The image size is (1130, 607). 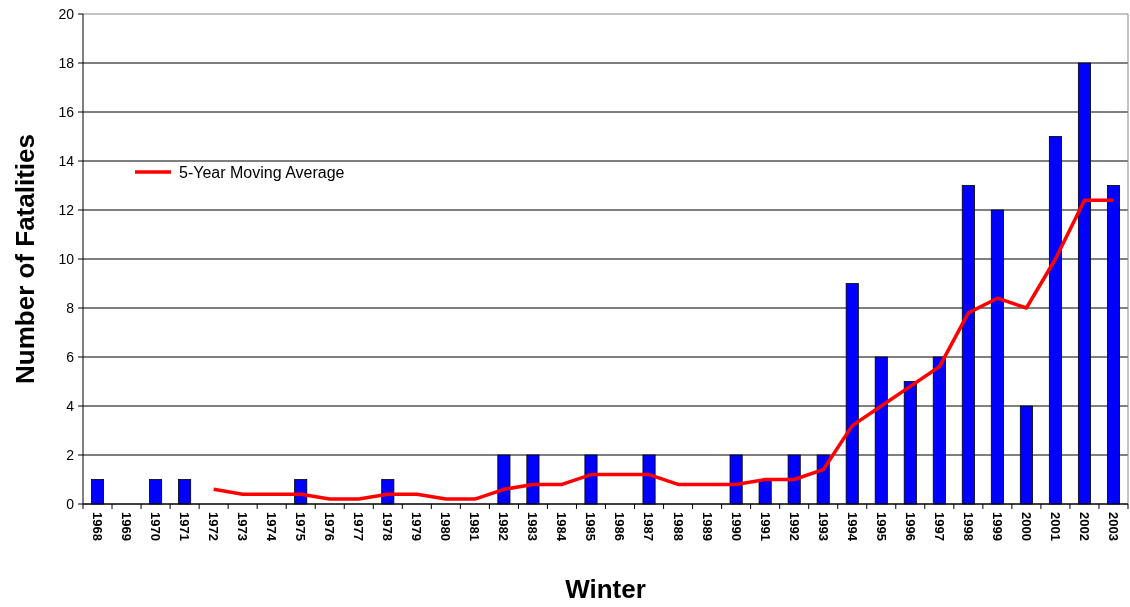 I want to click on y-tick-label: 8, so click(x=70, y=307).